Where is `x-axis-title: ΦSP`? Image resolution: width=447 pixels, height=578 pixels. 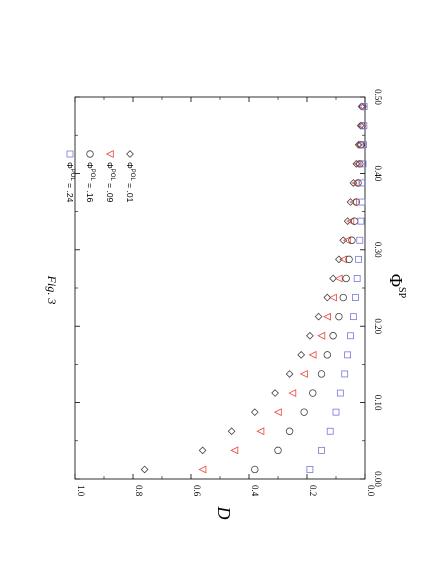 x-axis-title: ΦSP is located at coordinates (396, 286).